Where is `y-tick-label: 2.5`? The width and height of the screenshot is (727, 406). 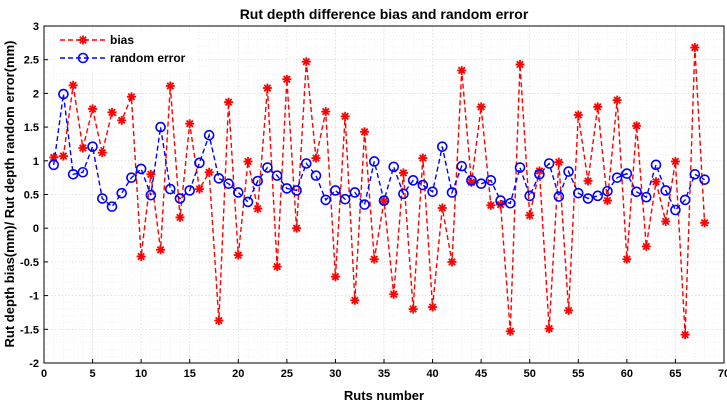 y-tick-label: 2.5 is located at coordinates (31, 61).